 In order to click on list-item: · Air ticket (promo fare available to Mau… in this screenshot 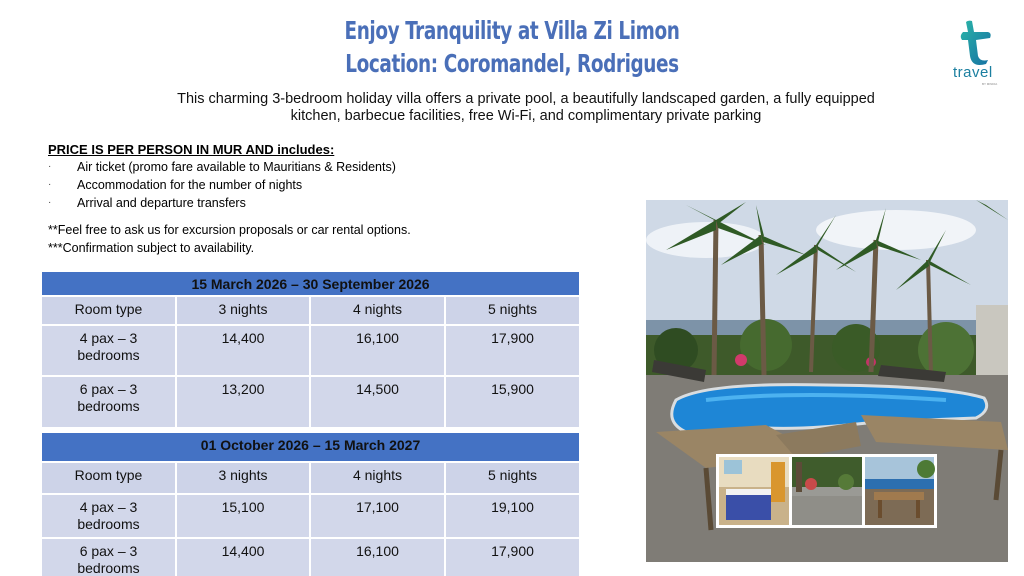, I will do `click(222, 167)`.